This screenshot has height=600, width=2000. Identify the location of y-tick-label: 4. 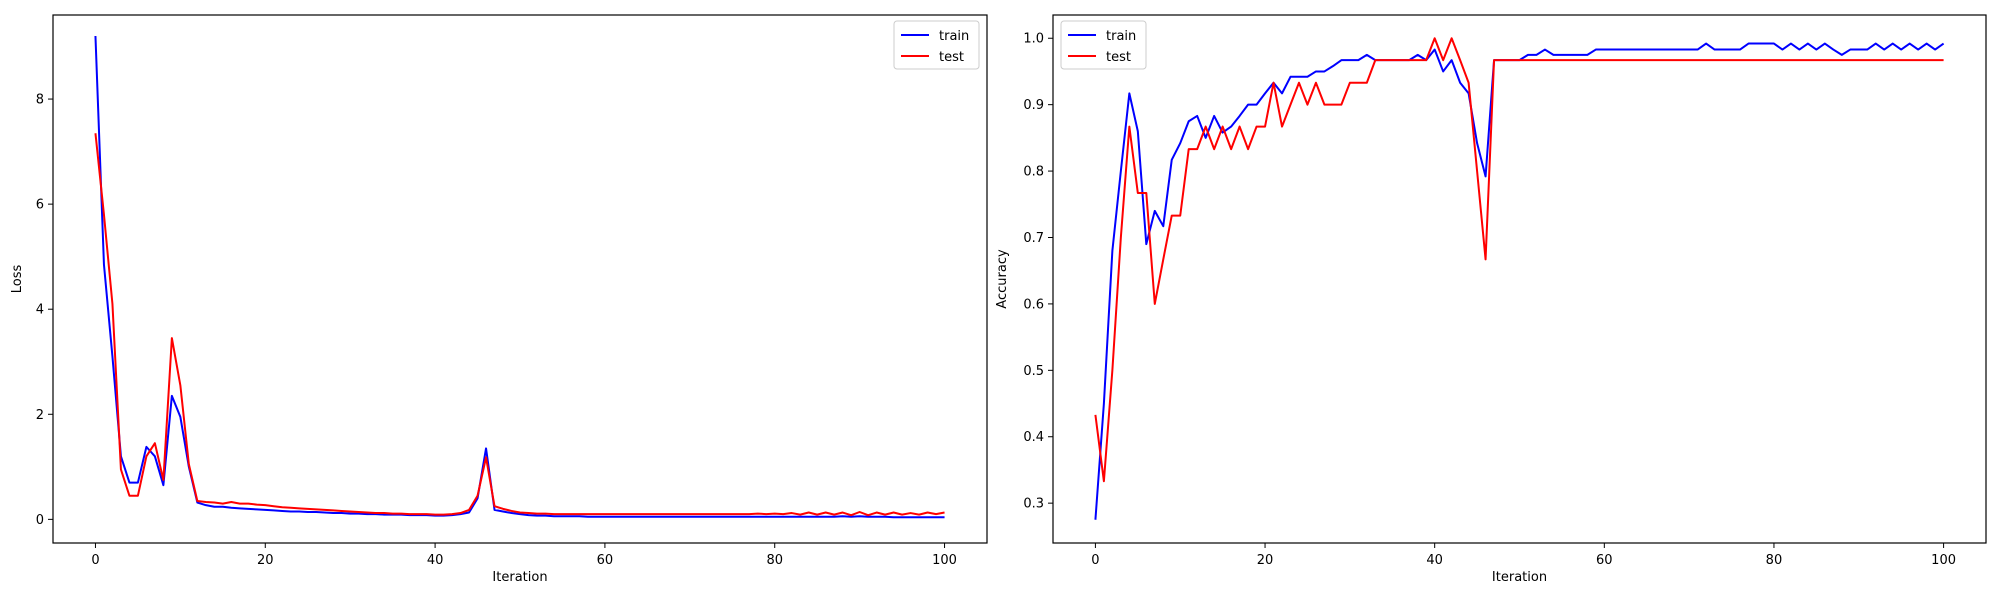
(40, 310).